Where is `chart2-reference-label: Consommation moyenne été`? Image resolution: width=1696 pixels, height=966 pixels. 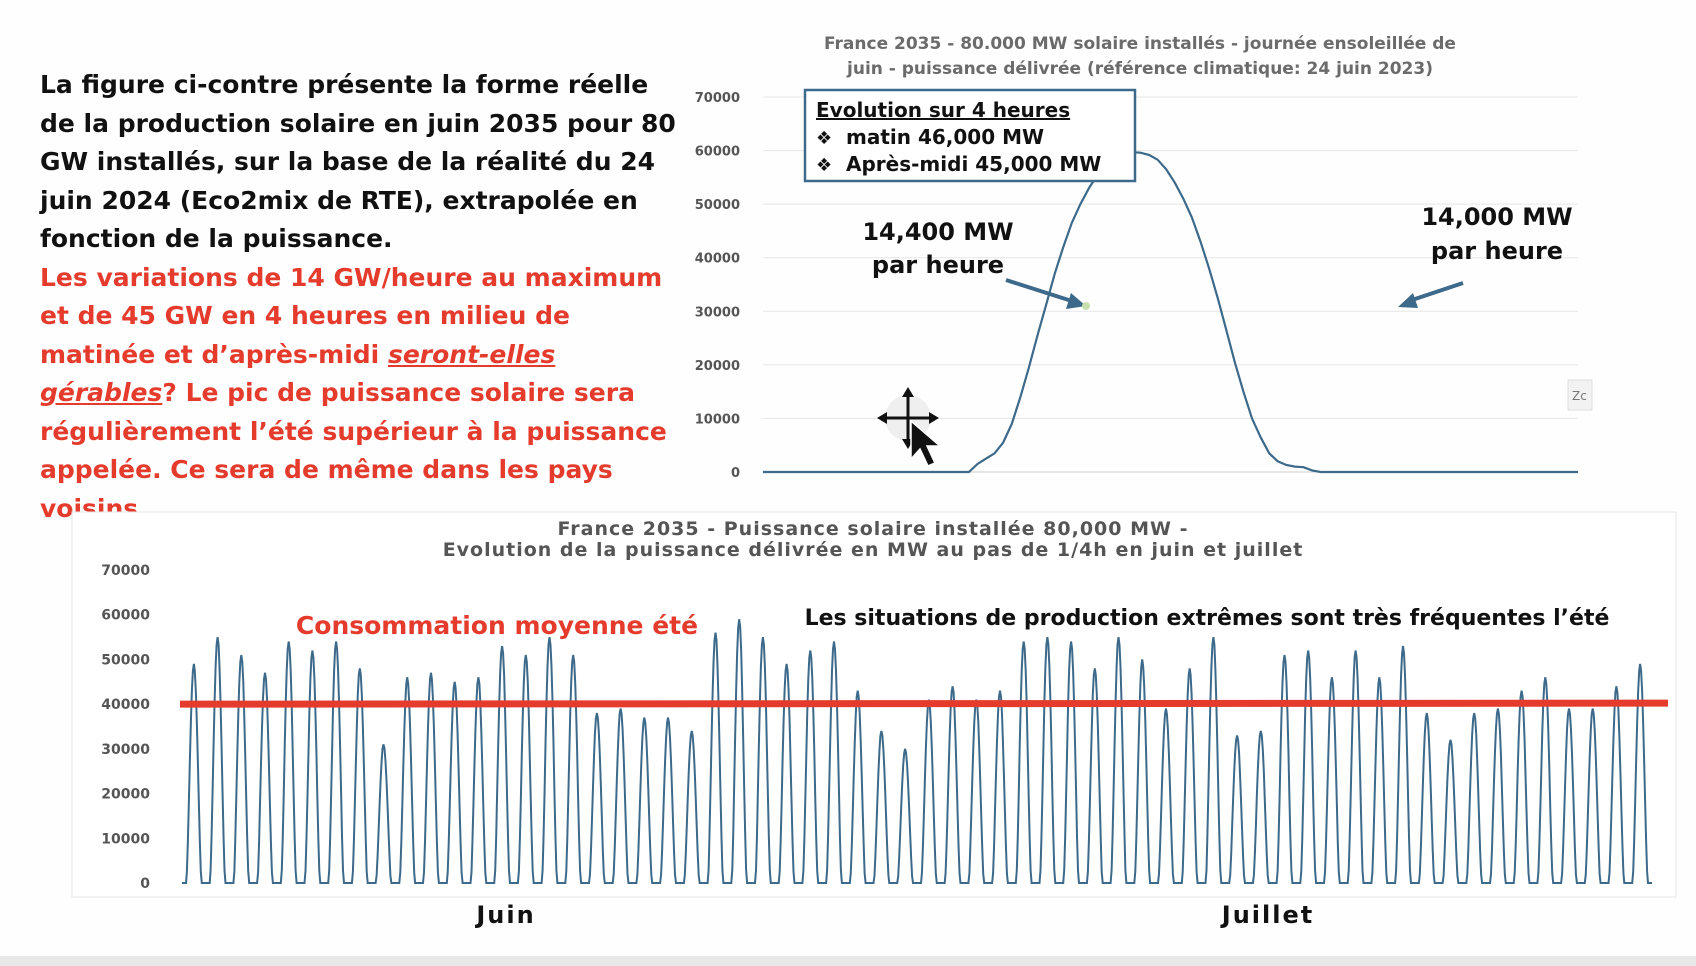
chart2-reference-label: Consommation moyenne été is located at coordinates (497, 625).